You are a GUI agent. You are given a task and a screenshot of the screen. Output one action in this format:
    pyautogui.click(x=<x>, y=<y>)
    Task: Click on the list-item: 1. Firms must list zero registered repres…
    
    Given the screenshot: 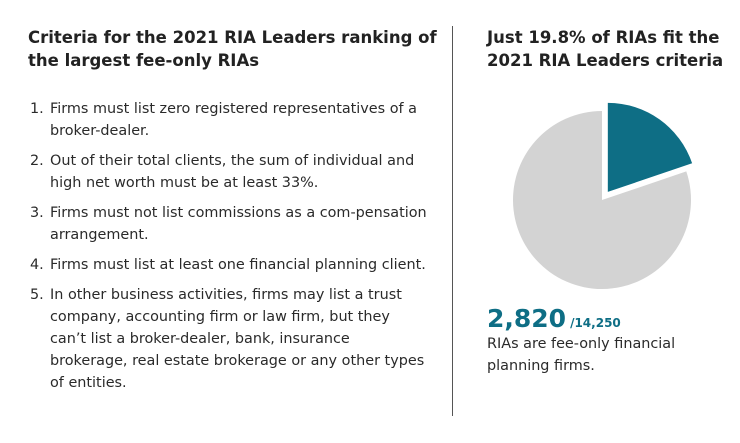 What is the action you would take?
    pyautogui.click(x=230, y=120)
    